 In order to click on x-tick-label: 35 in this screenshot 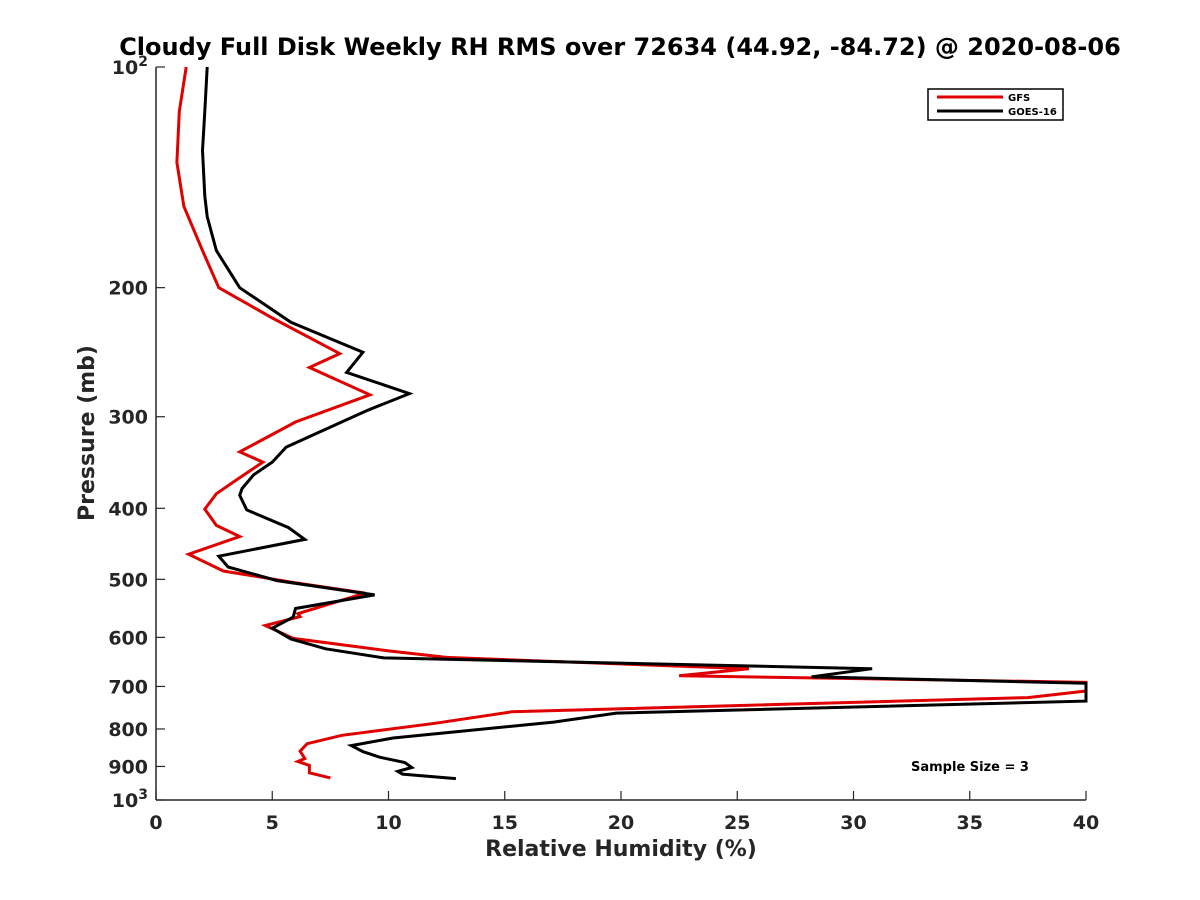, I will do `click(970, 823)`.